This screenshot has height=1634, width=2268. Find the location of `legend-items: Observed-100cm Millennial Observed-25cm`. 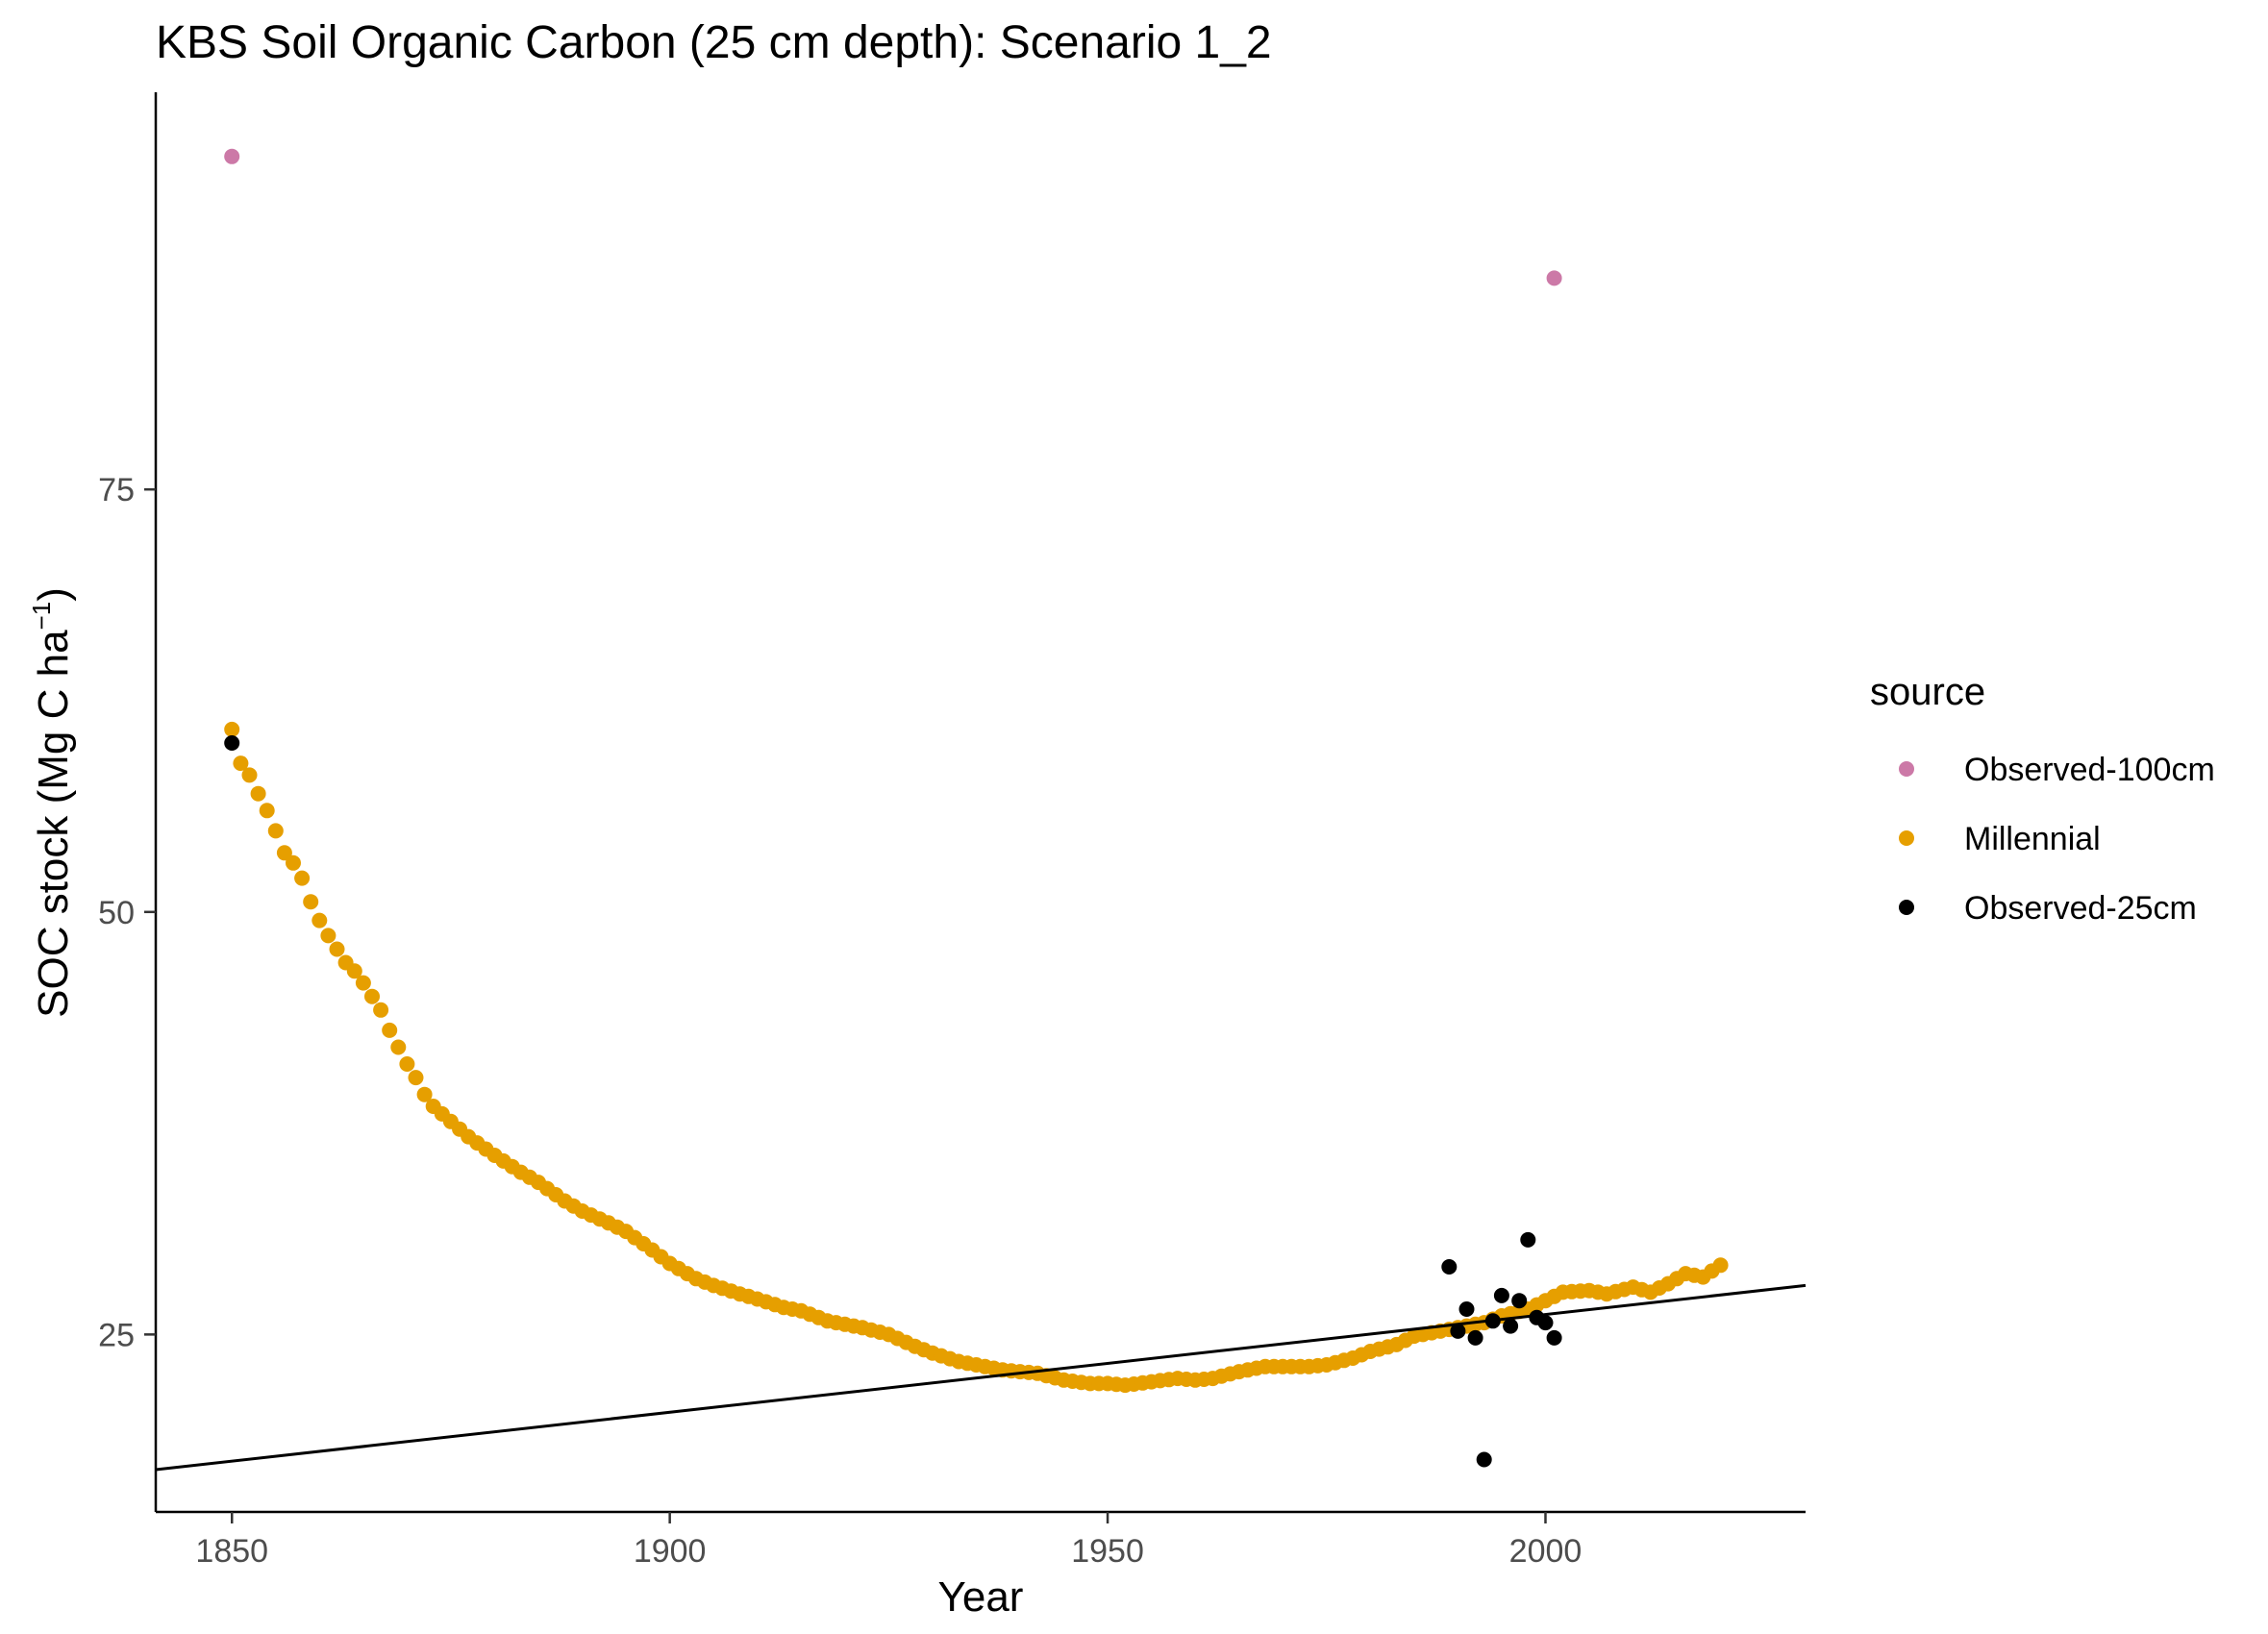

legend-items: Observed-100cm Millennial Observed-25cm is located at coordinates (2057, 839).